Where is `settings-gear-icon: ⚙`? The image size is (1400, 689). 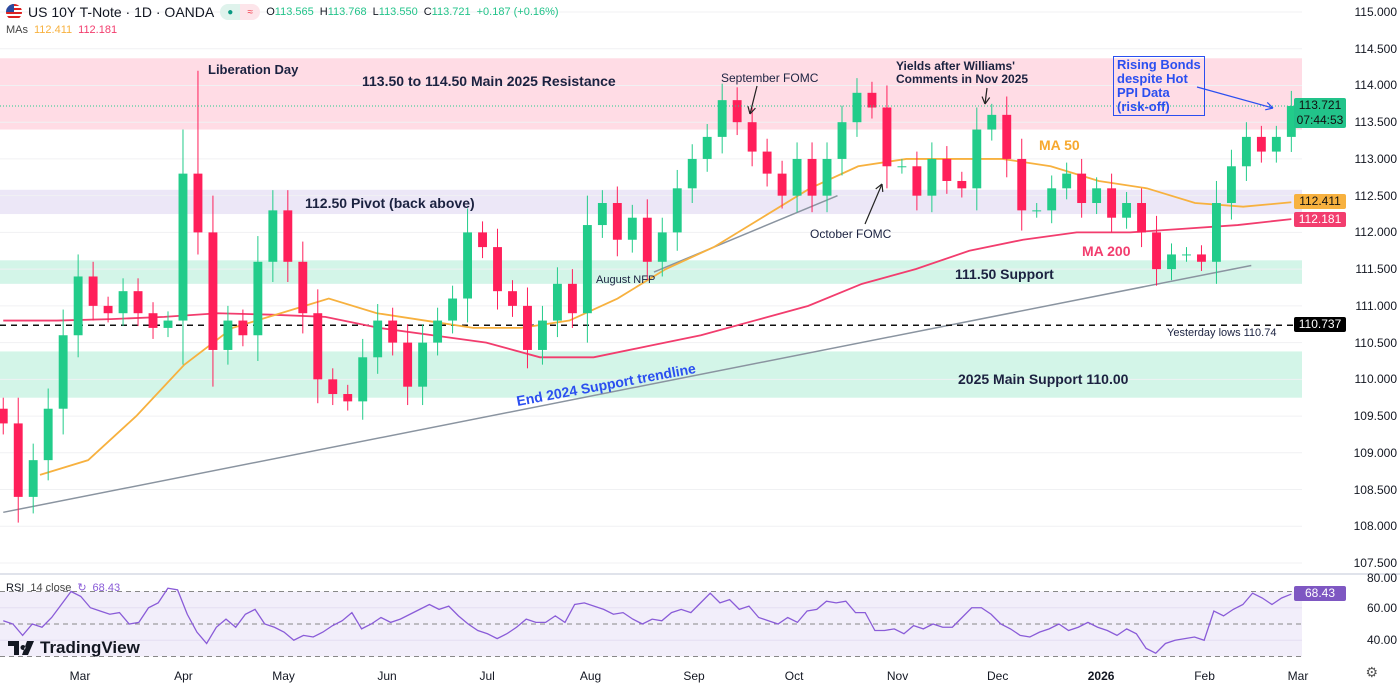
settings-gear-icon: ⚙ is located at coordinates (1371, 672).